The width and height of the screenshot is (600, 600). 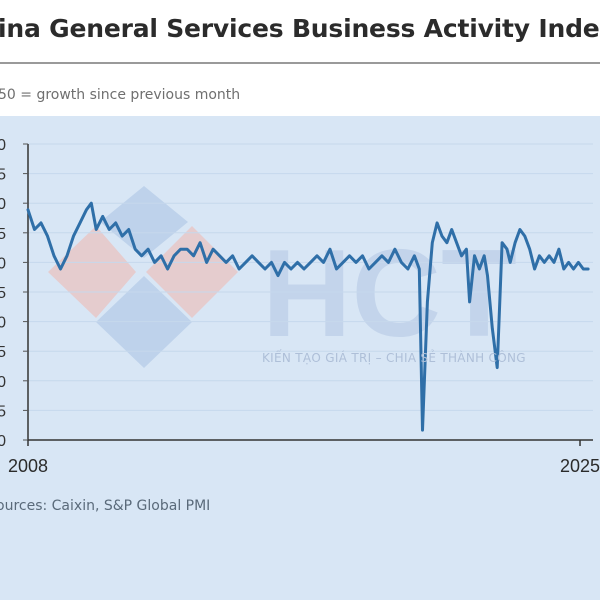 What do you see at coordinates (144, 222) in the screenshot?
I see `watermark-diamond-top` at bounding box center [144, 222].